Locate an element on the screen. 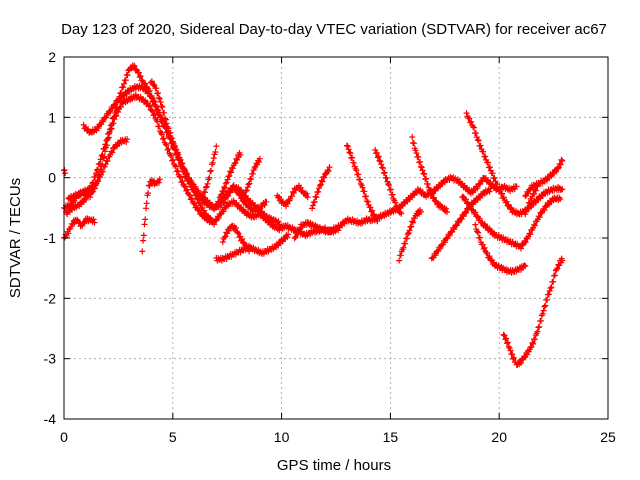  y-tick-label: -1 is located at coordinates (50, 238).